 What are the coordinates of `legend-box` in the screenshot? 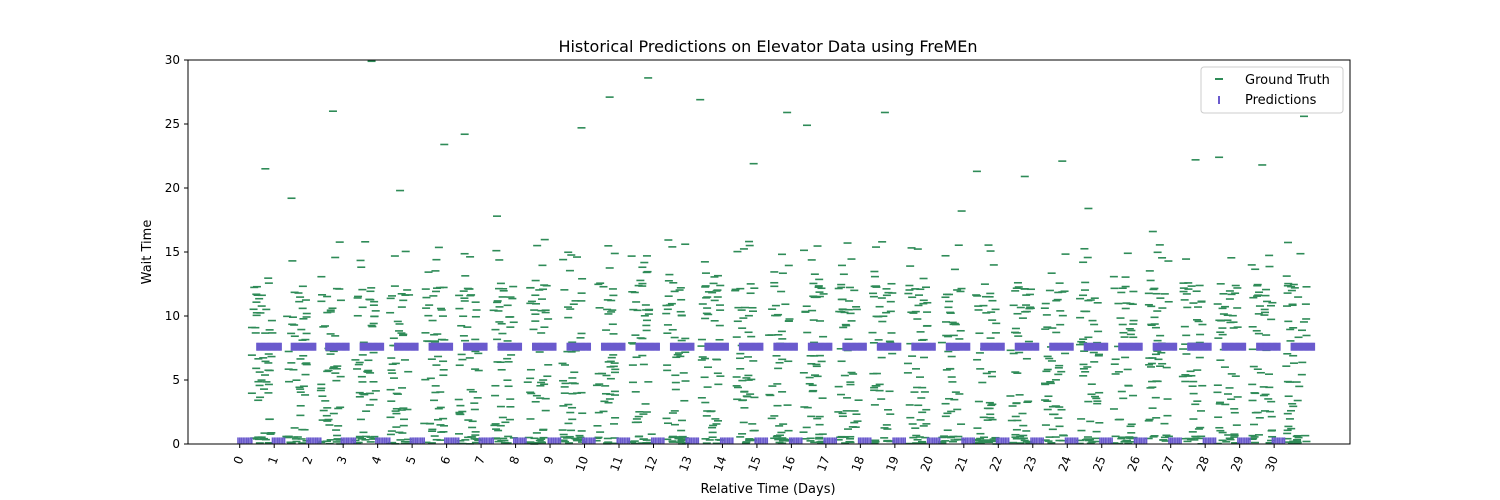 It's located at (1272, 90).